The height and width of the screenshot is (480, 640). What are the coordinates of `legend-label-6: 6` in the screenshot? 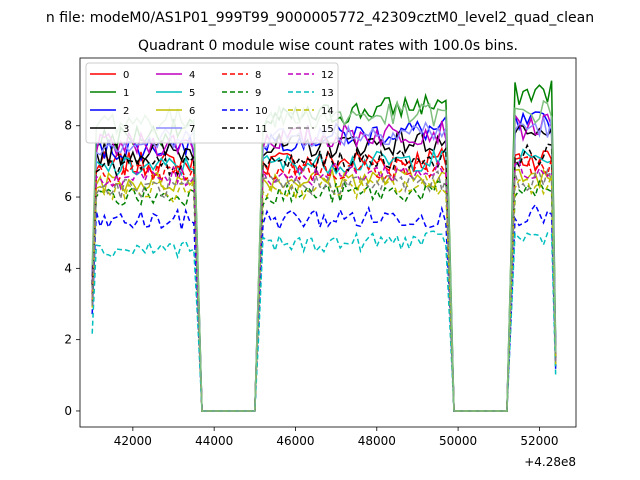 It's located at (192, 111).